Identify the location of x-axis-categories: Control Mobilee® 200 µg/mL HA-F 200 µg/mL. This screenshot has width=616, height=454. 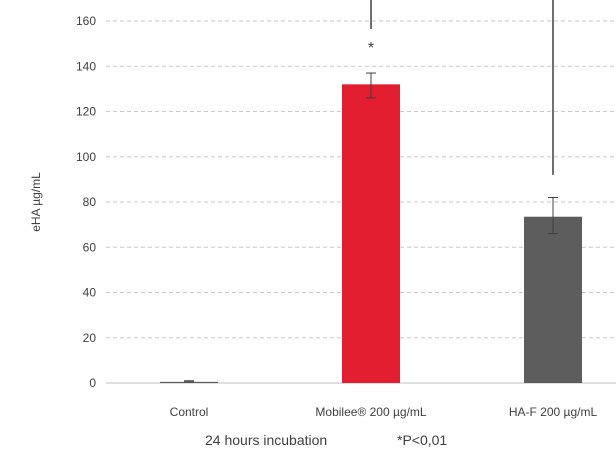
(384, 412).